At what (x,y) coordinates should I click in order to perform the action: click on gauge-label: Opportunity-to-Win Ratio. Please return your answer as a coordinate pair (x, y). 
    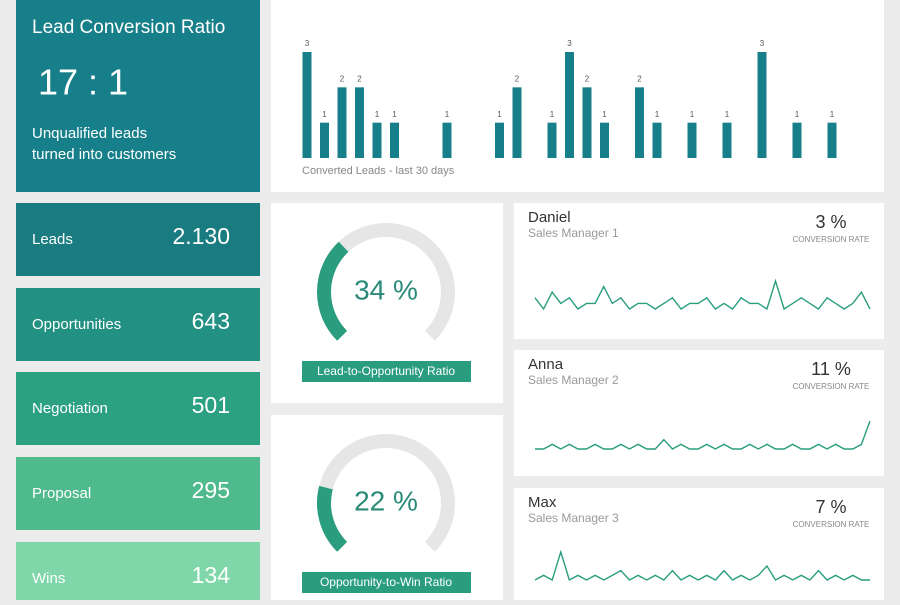
    Looking at the image, I should click on (386, 582).